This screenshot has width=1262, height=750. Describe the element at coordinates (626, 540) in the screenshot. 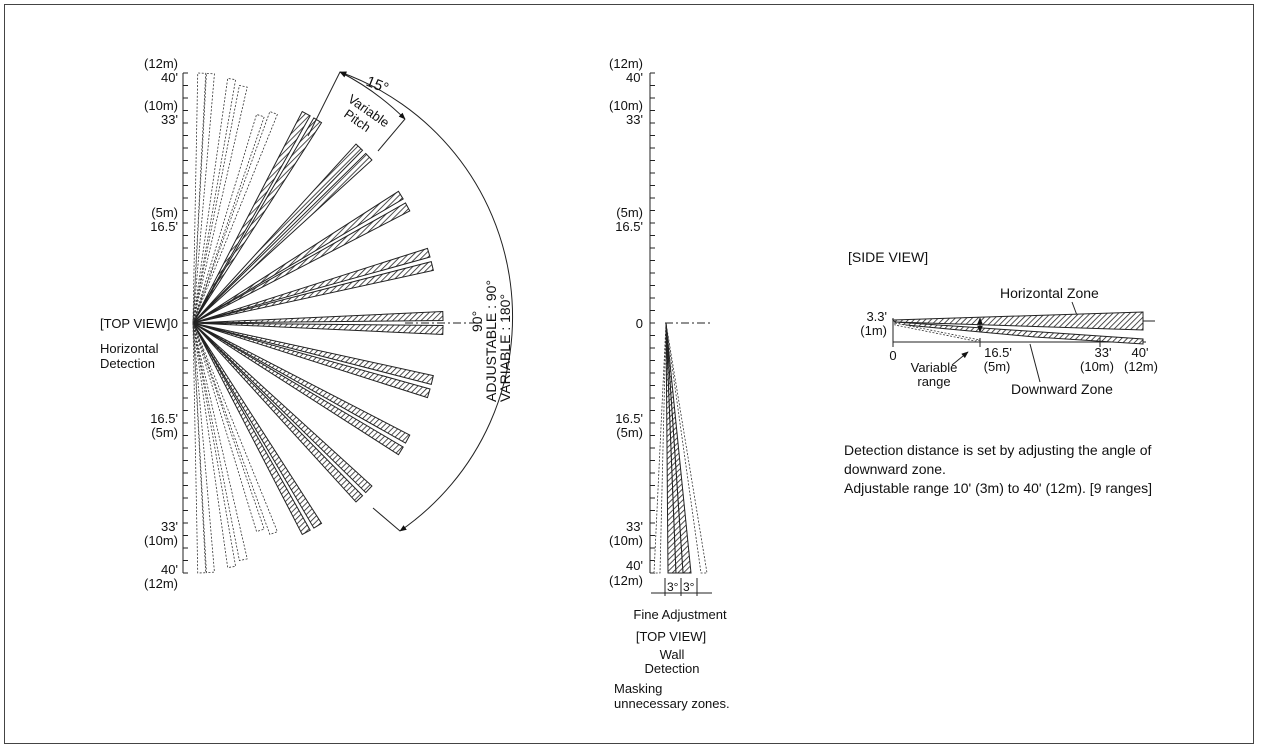

I see `mid-scale-10m-lower: (10m)` at that location.